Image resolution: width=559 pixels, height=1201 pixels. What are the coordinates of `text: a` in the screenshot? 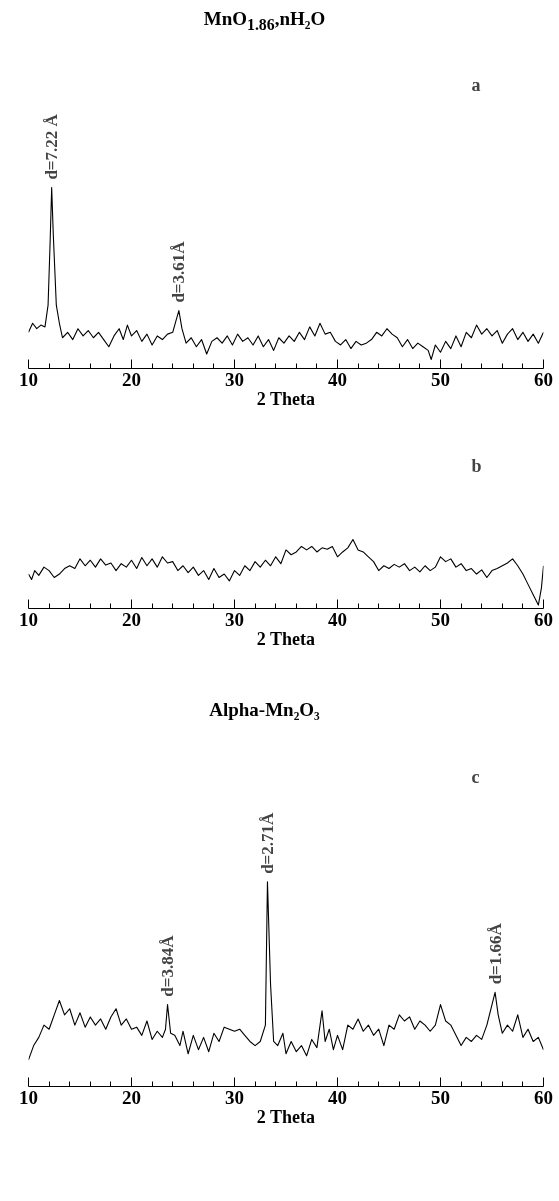 It's located at (476, 85).